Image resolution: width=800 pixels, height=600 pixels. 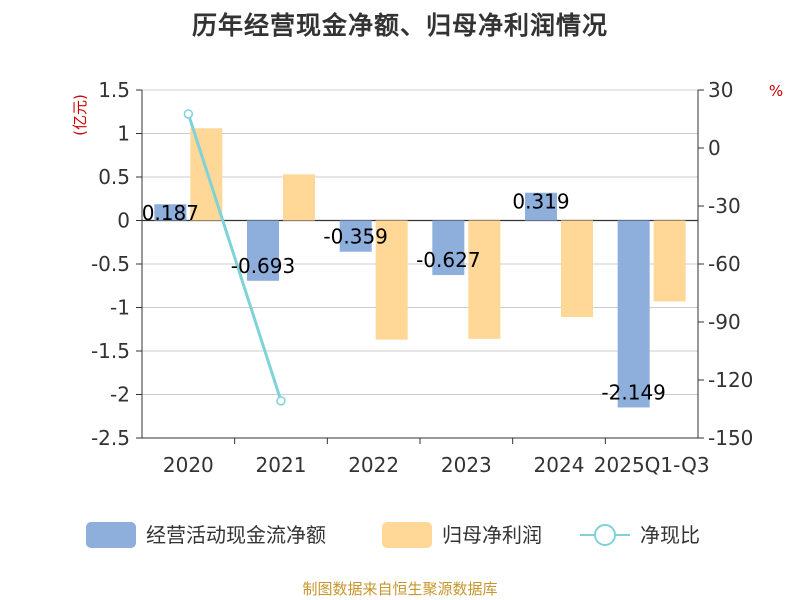 I want to click on y-right-unit: %, so click(x=776, y=91).